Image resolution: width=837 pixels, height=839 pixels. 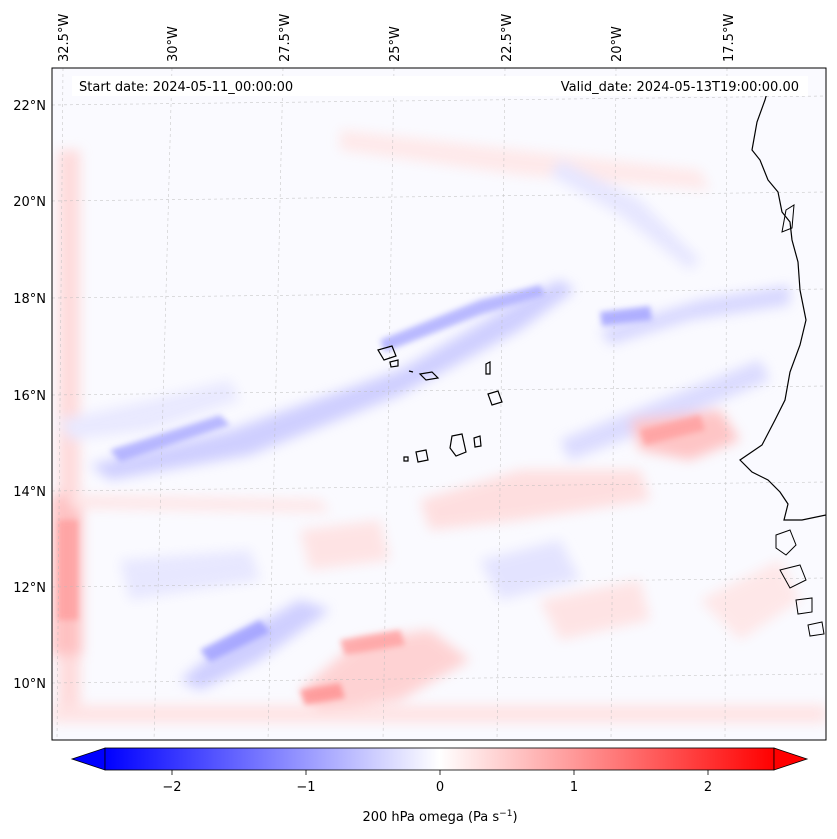 I want to click on lon-label: 22.5°W, so click(x=507, y=38).